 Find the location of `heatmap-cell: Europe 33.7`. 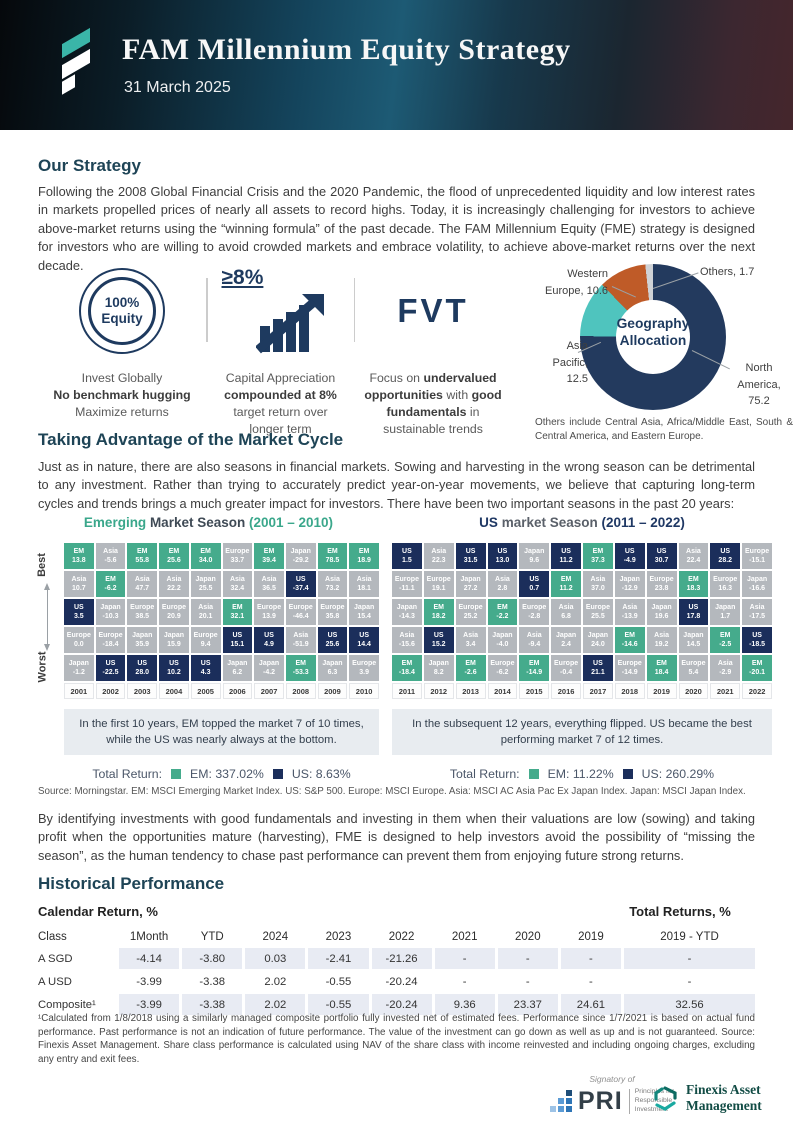

heatmap-cell: Europe 33.7 is located at coordinates (237, 556).